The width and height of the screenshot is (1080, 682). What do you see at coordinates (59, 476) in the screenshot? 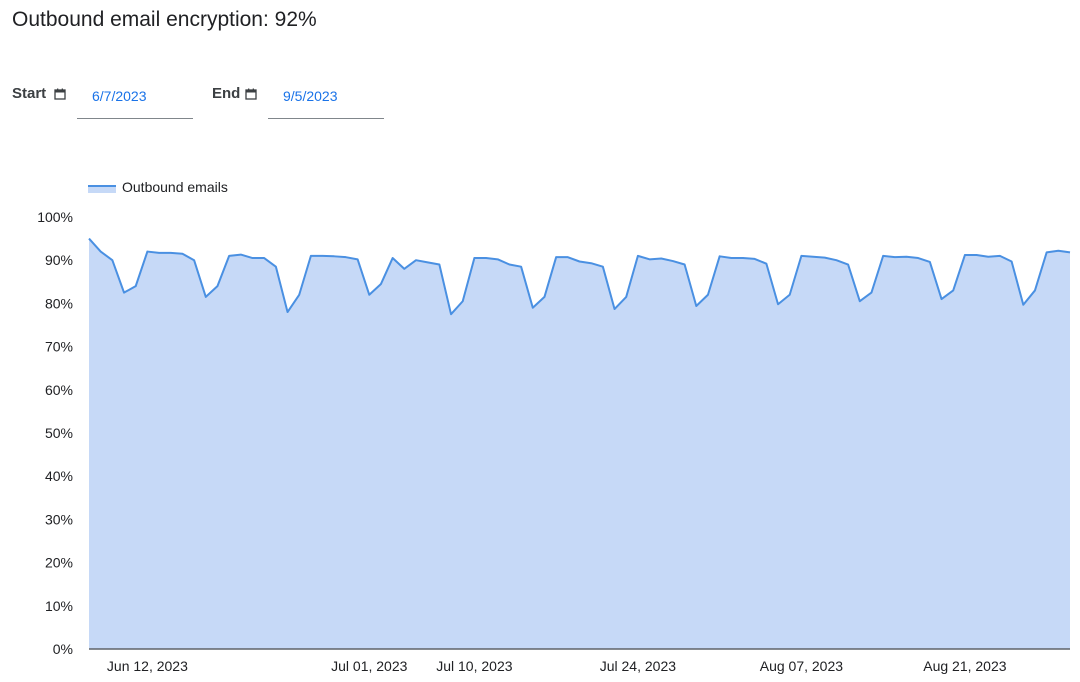
I see `y-tick-label: 40%` at bounding box center [59, 476].